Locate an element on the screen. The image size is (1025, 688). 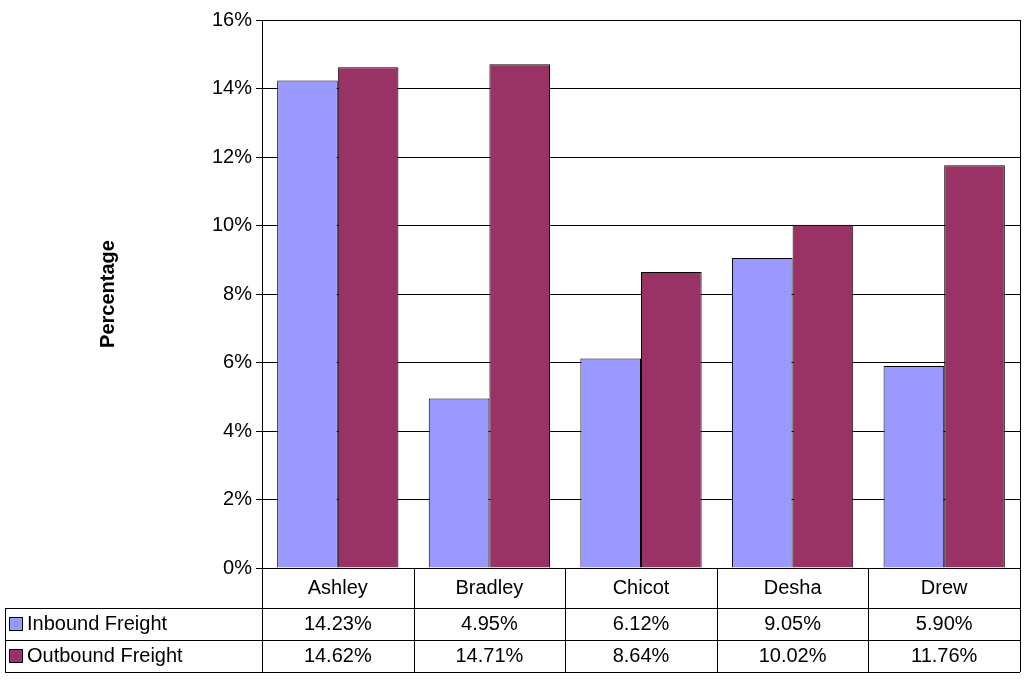
data-label: 5.90% is located at coordinates (944, 622).